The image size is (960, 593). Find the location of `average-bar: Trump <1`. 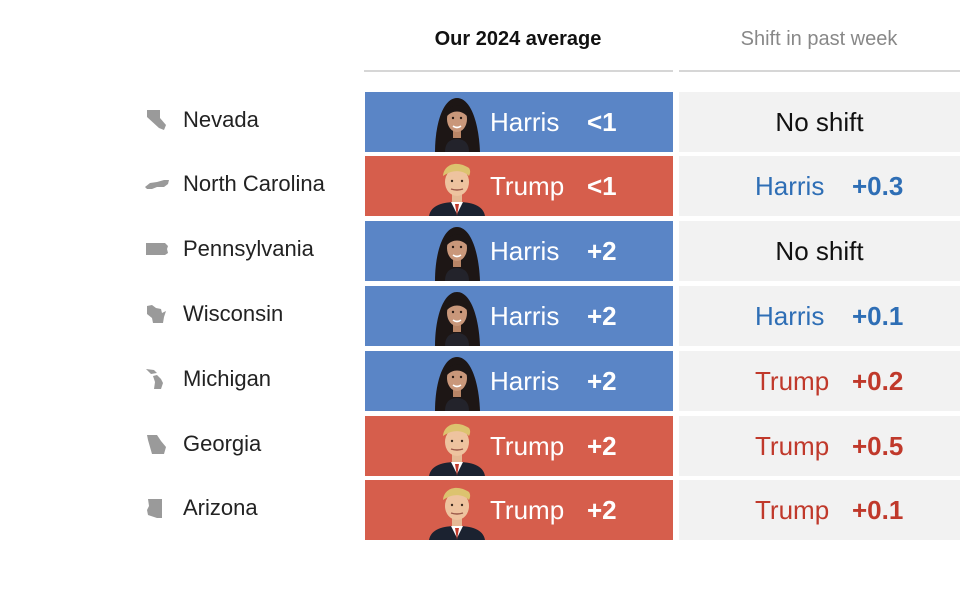

average-bar: Trump <1 is located at coordinates (519, 186).